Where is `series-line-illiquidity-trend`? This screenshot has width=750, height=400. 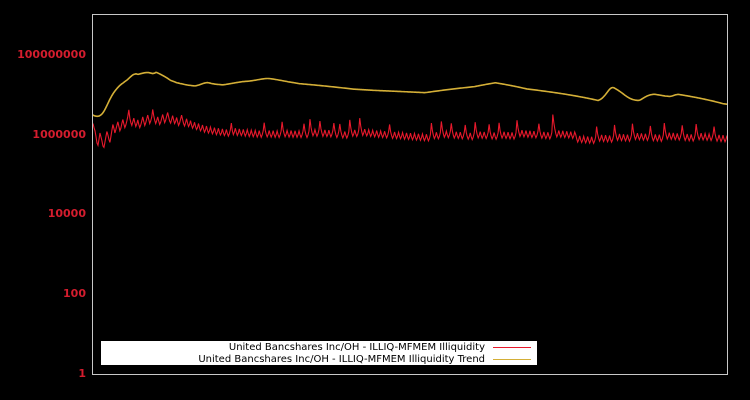 series-line-illiquidity-trend is located at coordinates (410, 94).